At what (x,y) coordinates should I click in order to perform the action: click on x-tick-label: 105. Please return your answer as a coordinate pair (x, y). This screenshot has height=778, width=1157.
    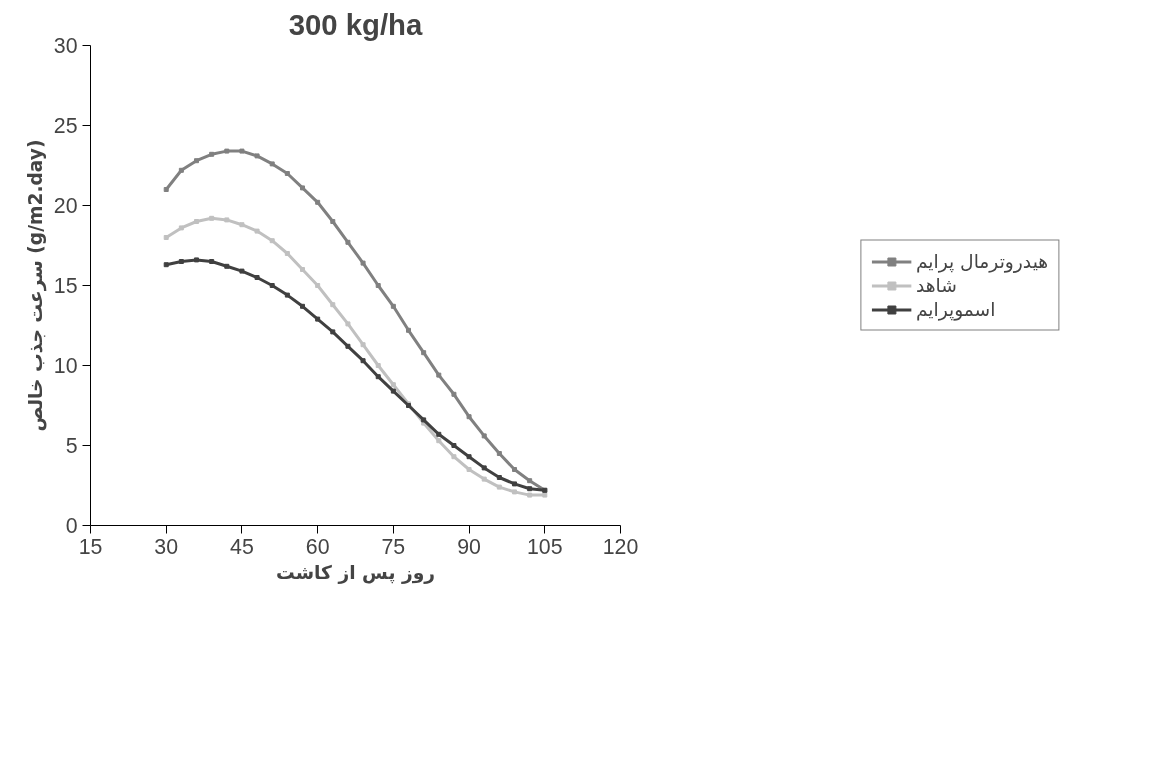
    Looking at the image, I should click on (544, 546).